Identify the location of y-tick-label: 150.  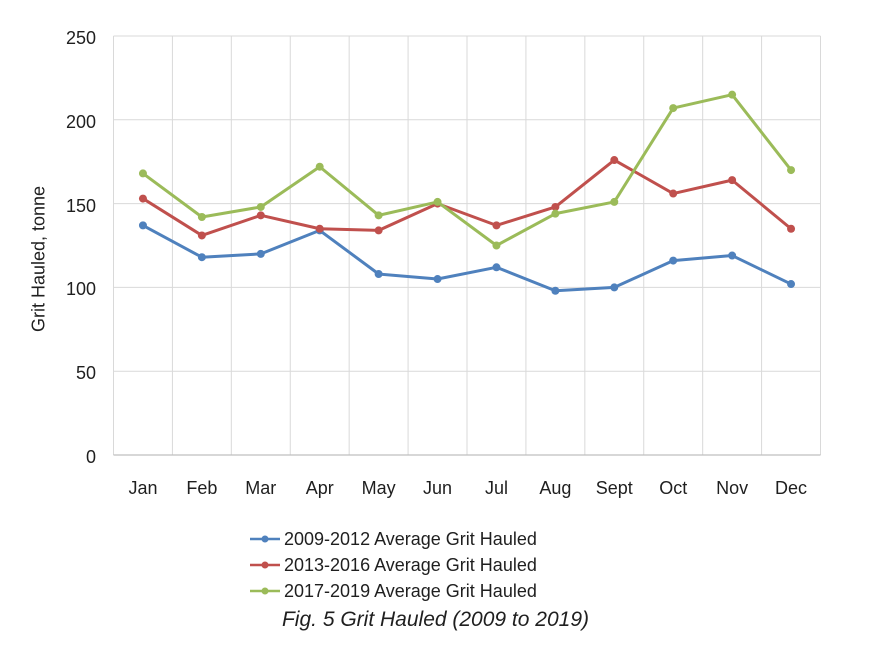
(80, 205).